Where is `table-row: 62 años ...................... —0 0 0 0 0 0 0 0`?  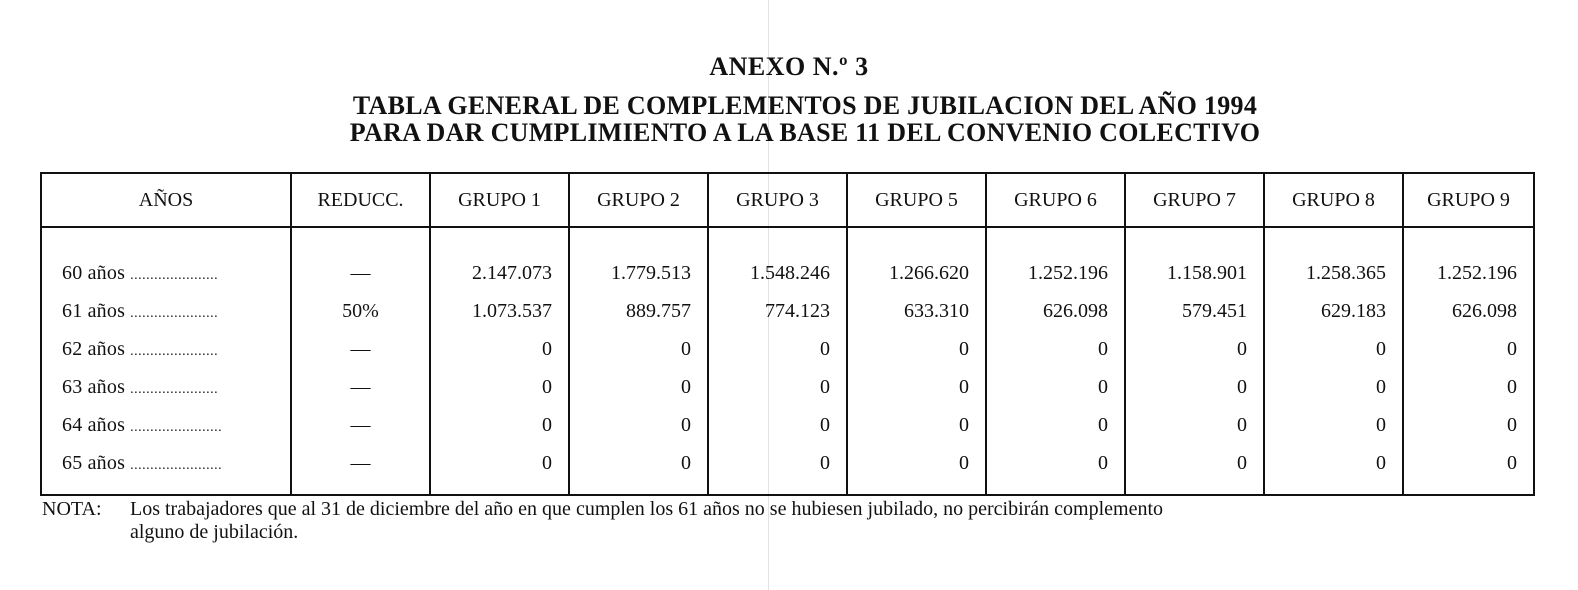 table-row: 62 años ...................... —0 0 0 0 0 0 0 0 is located at coordinates (787, 349).